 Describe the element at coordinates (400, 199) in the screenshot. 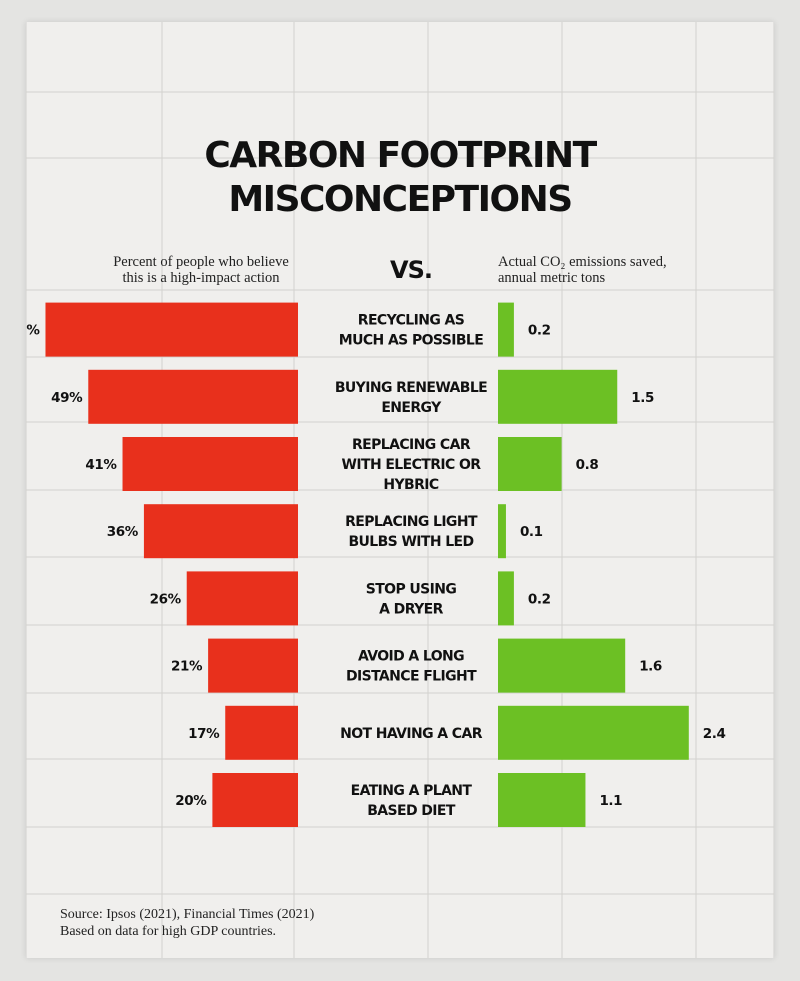

I see `title-line-2: MISCONCEPTIONS` at that location.